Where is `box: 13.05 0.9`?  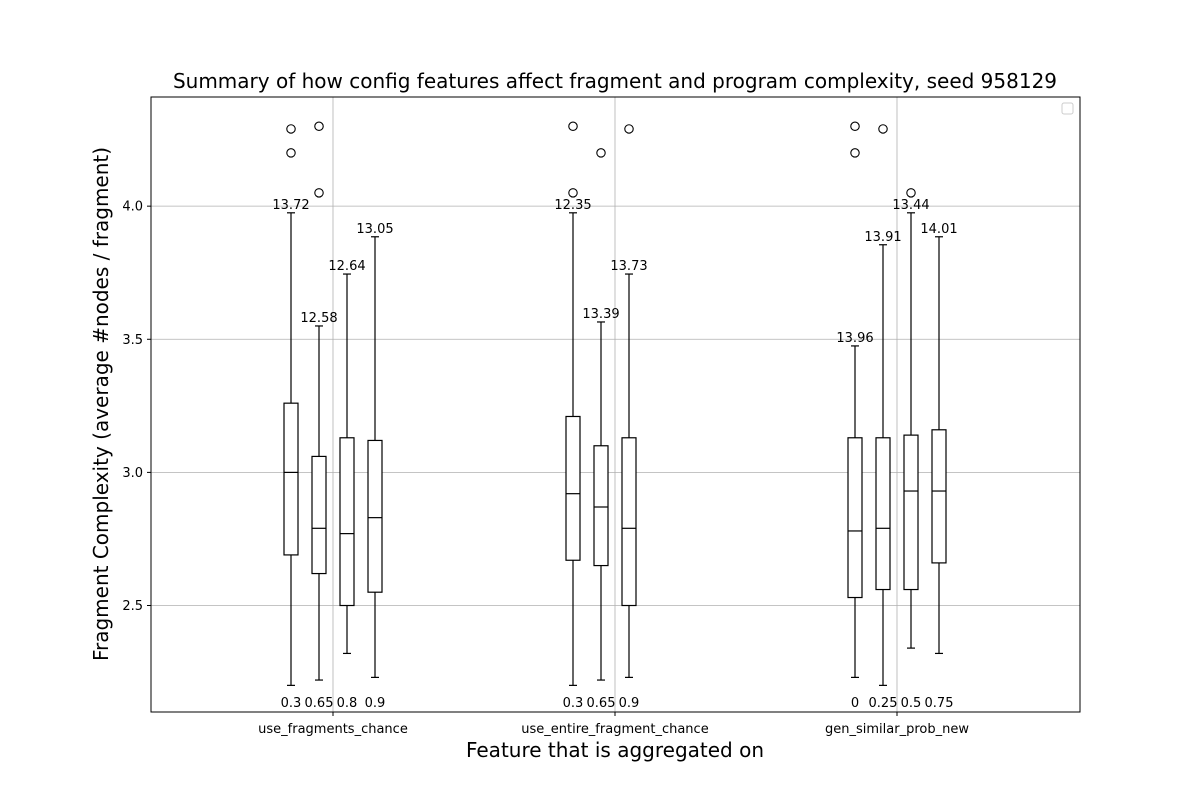 box: 13.05 0.9 is located at coordinates (374, 466).